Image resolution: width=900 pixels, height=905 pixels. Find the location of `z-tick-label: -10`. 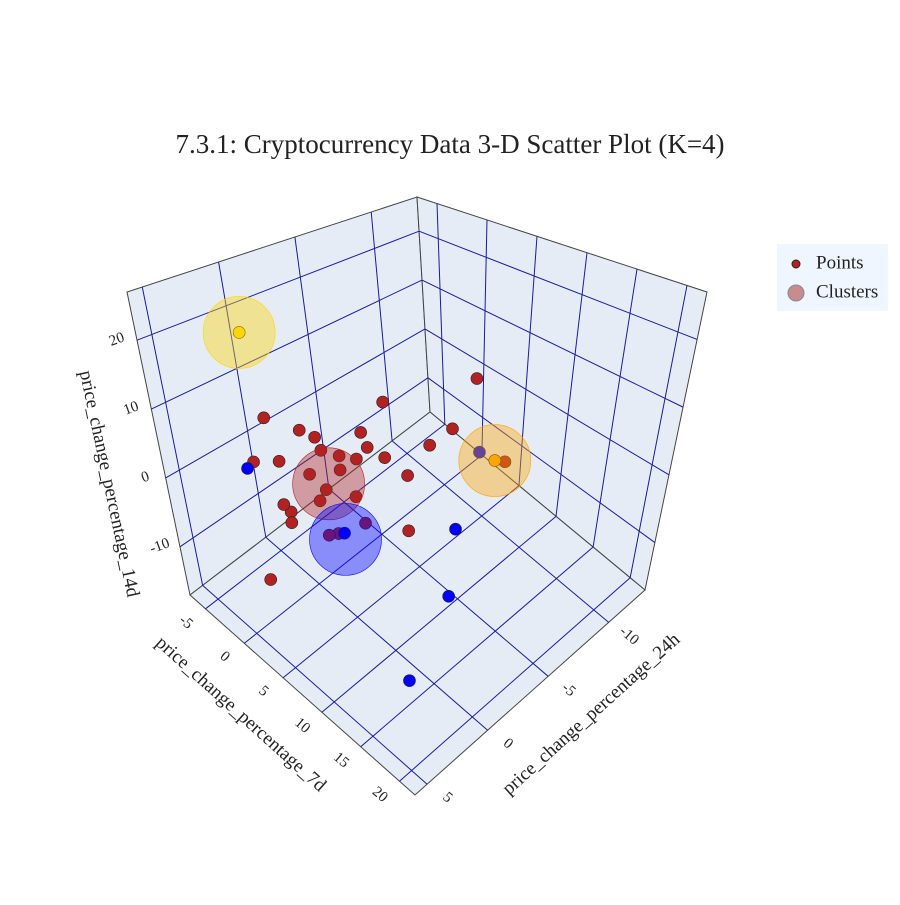

z-tick-label: -10 is located at coordinates (160, 546).